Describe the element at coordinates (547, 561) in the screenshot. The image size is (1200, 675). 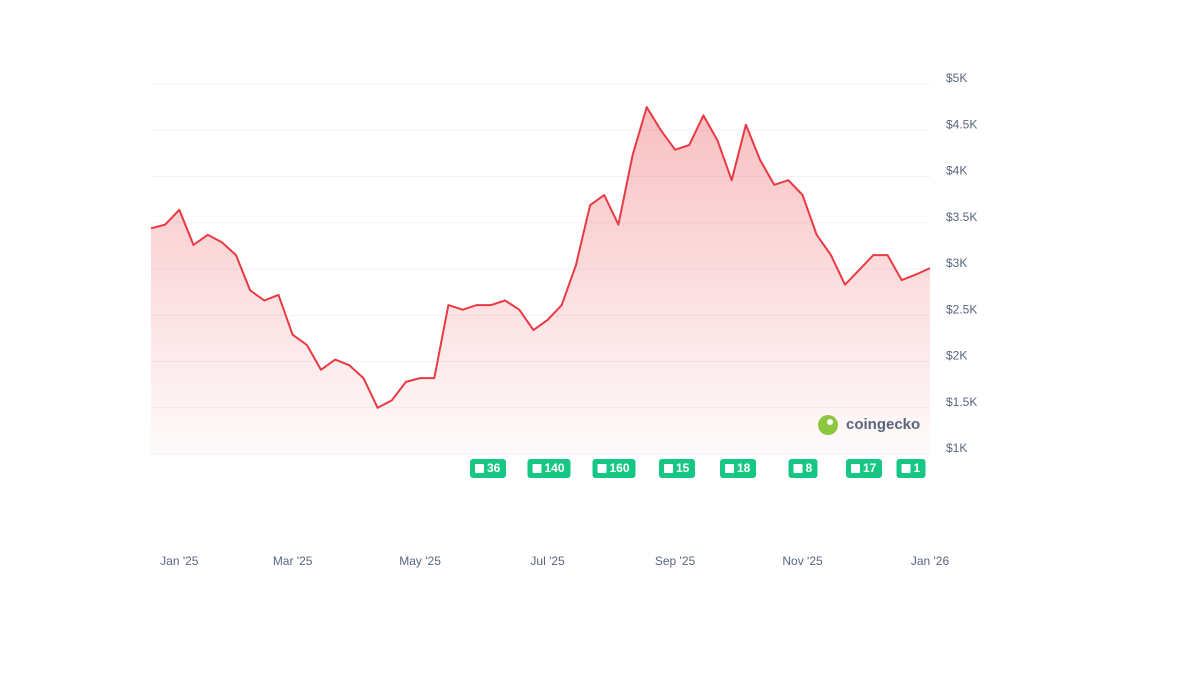
I see `x-tick-label: Jul '25` at that location.